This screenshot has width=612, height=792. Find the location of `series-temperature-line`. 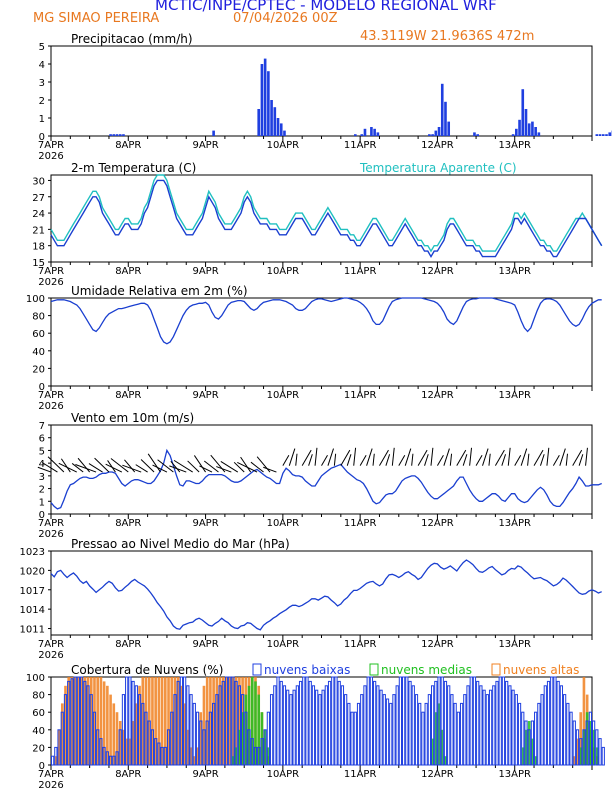

series-temperature-line is located at coordinates (326, 218).